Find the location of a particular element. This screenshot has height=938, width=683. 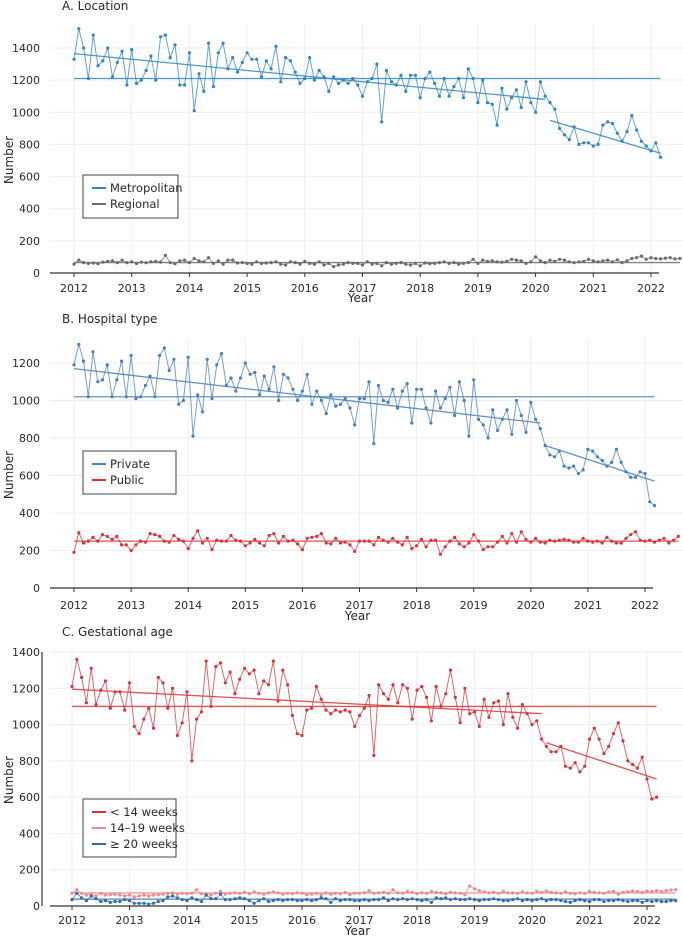

x-tick-label: 2015 is located at coordinates (247, 288).